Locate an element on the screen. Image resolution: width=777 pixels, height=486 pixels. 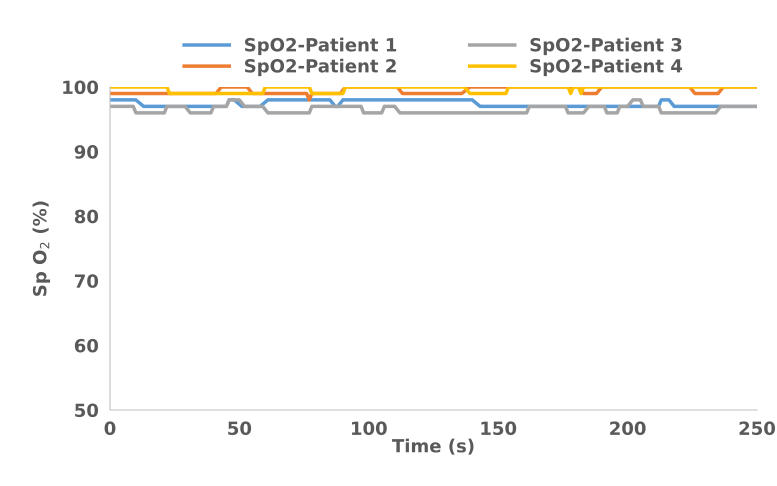
legend-label: SpO2-Patient 4 is located at coordinates (606, 67).